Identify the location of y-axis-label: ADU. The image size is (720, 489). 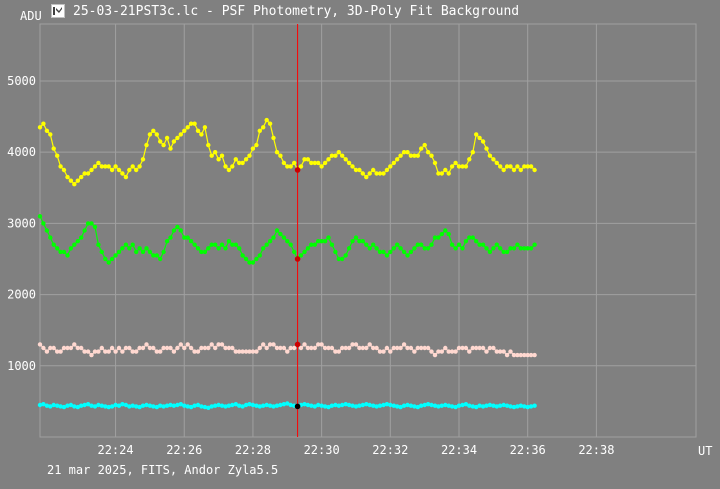
(31, 16).